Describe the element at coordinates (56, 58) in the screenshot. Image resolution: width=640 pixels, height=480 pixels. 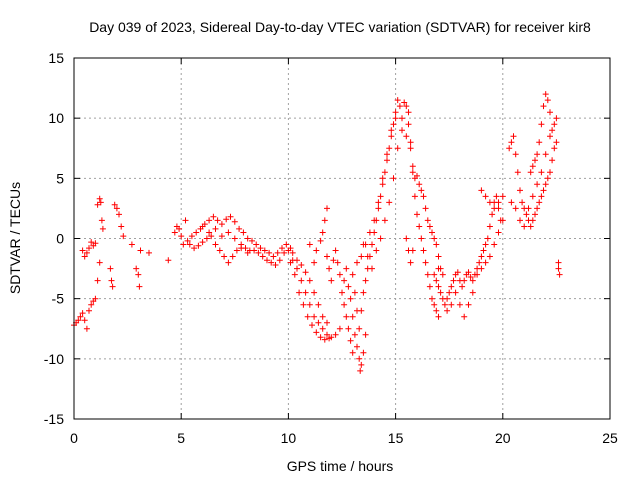
I see `y-tick-label: 15` at that location.